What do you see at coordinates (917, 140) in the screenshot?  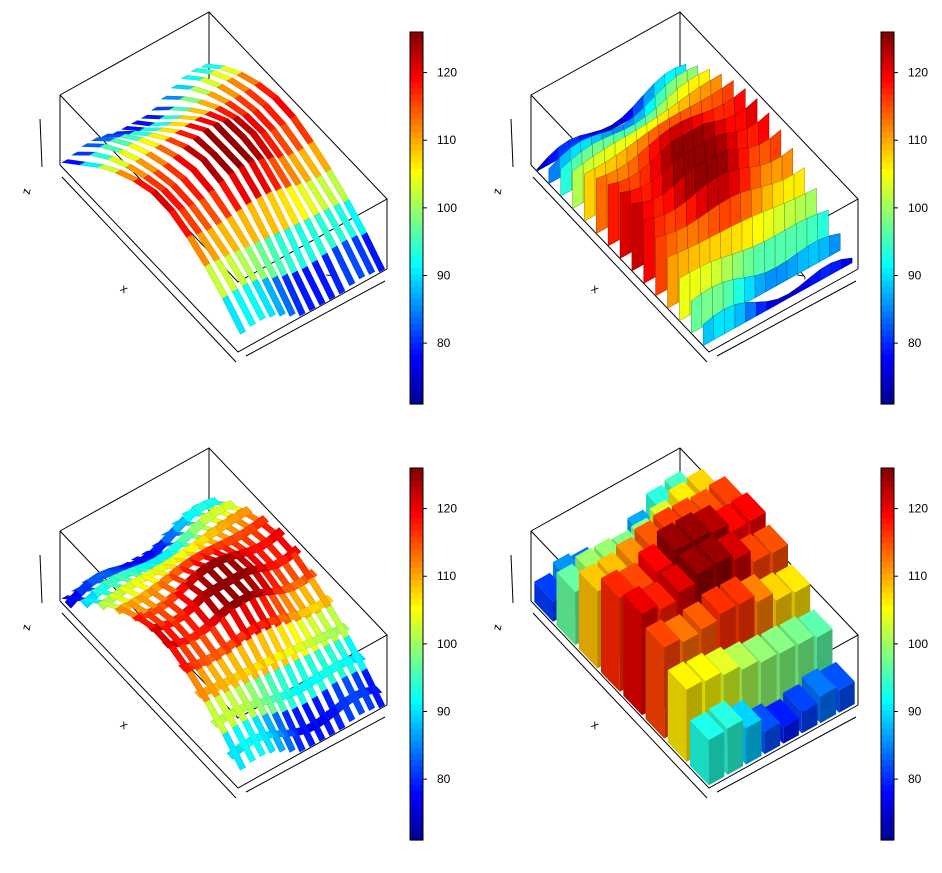 I see `colorbar-tick-label: 110` at bounding box center [917, 140].